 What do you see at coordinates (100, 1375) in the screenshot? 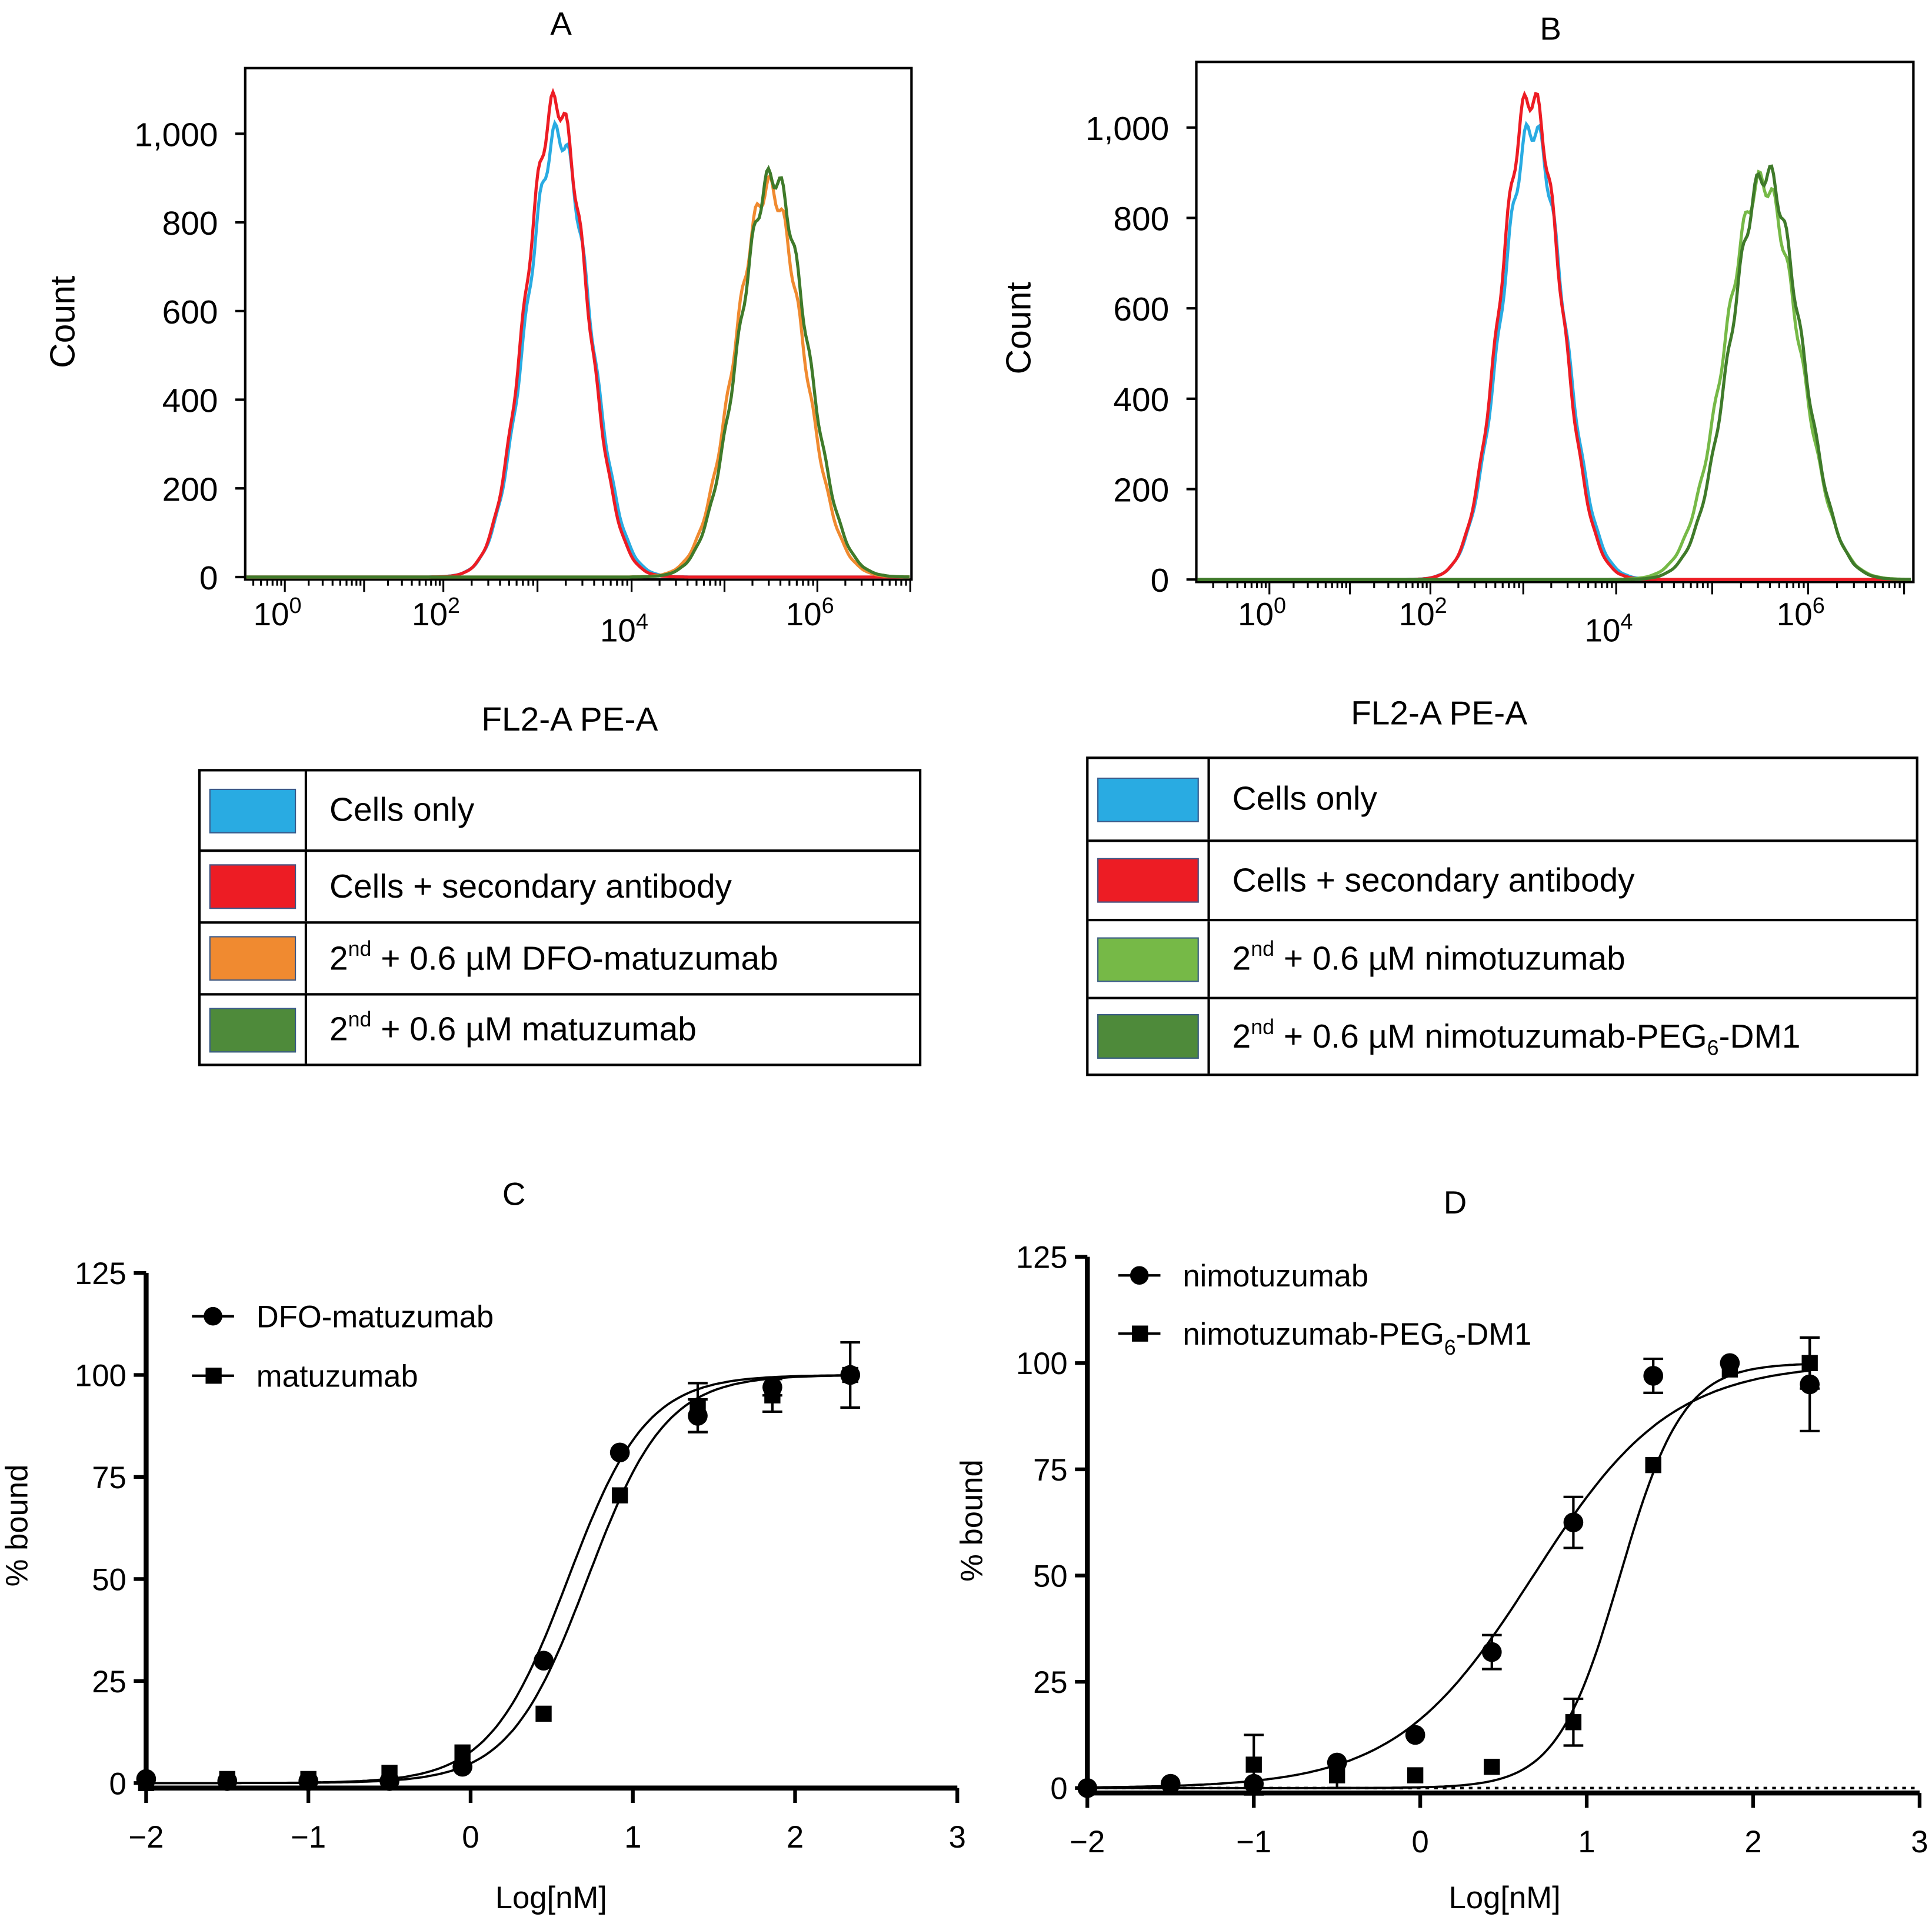
I see `y-tick-label: 100` at bounding box center [100, 1375].